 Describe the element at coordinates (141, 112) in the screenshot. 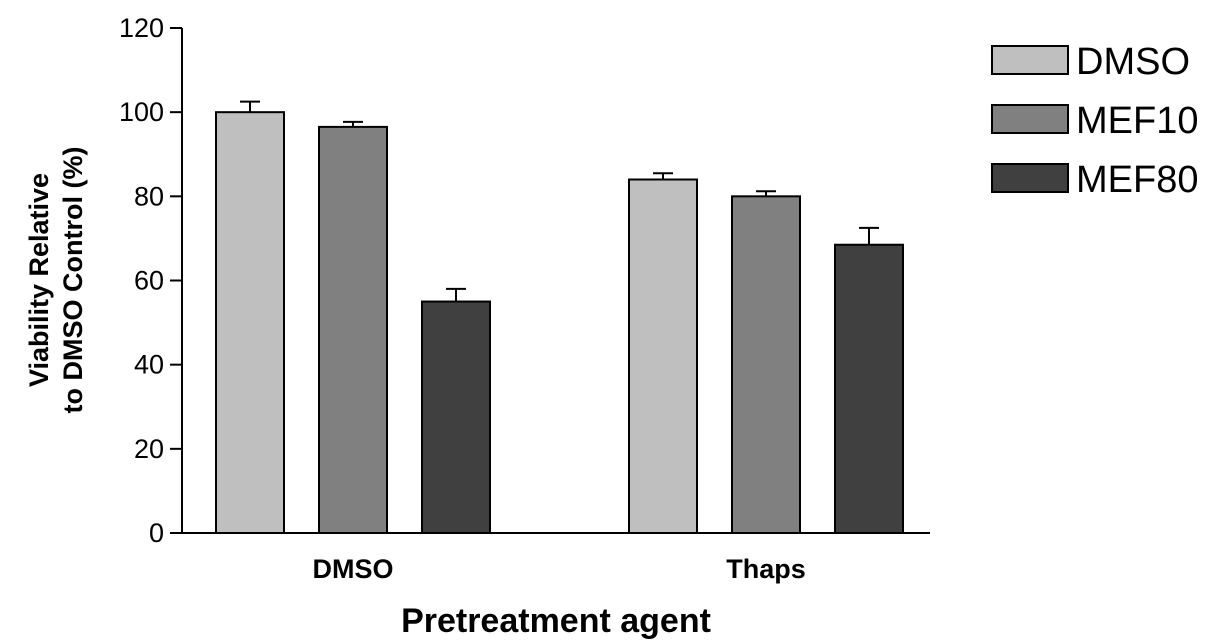

I see `y-tick-label: 100` at that location.